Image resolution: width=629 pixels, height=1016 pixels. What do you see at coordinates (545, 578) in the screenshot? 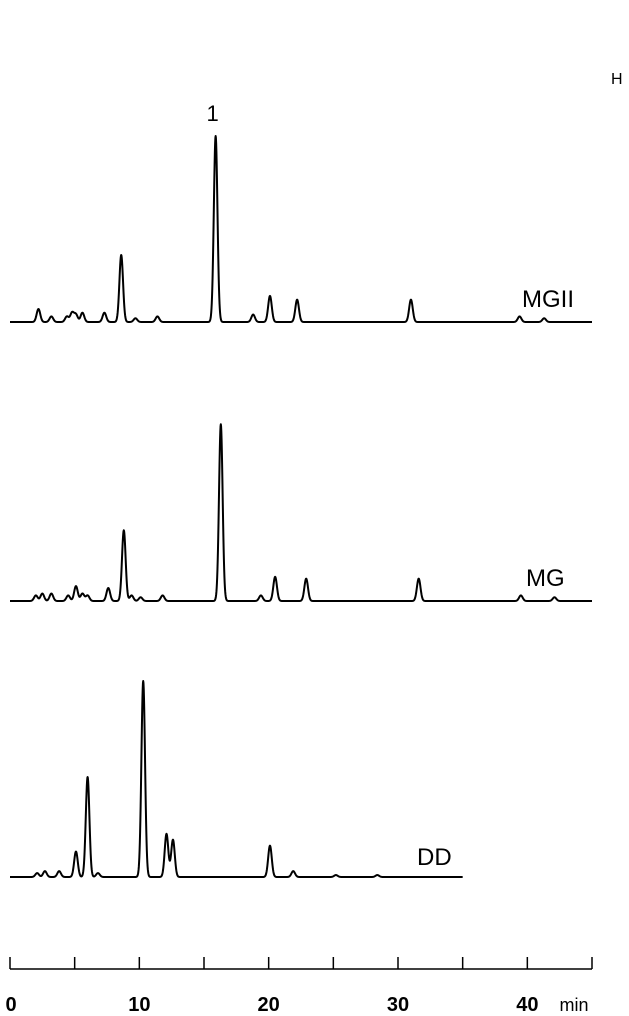
I see `trace-label: MG` at bounding box center [545, 578].